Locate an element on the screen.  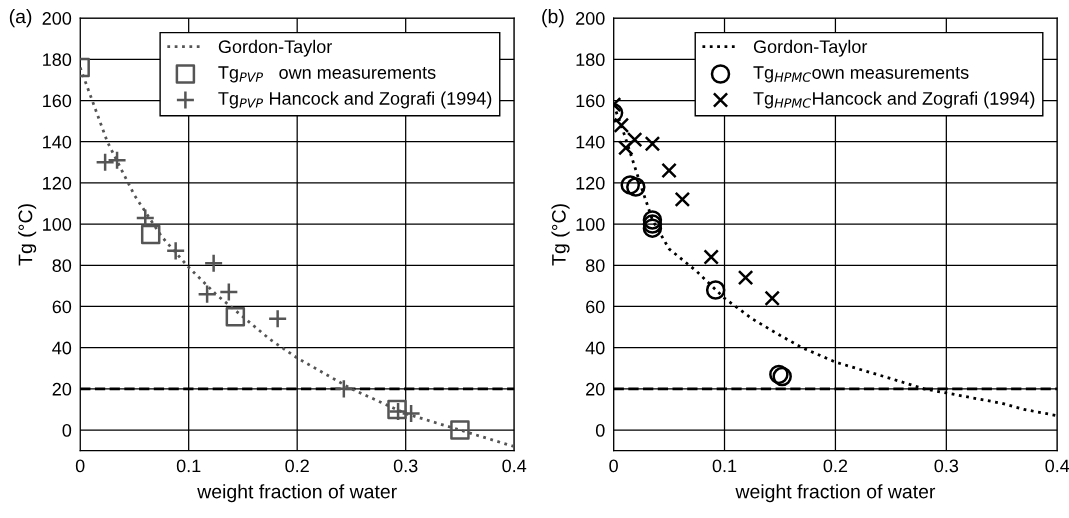
text: Tg$_{PVP}$ own measurements is located at coordinates (327, 74).